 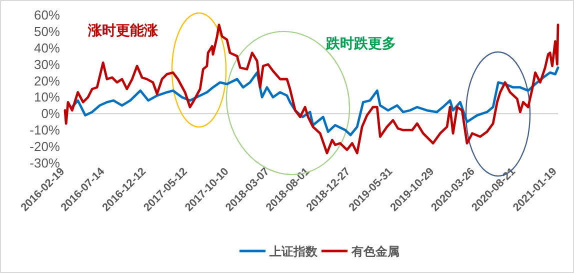 I want to click on annotation: 涨时更能涨, so click(x=123, y=30).